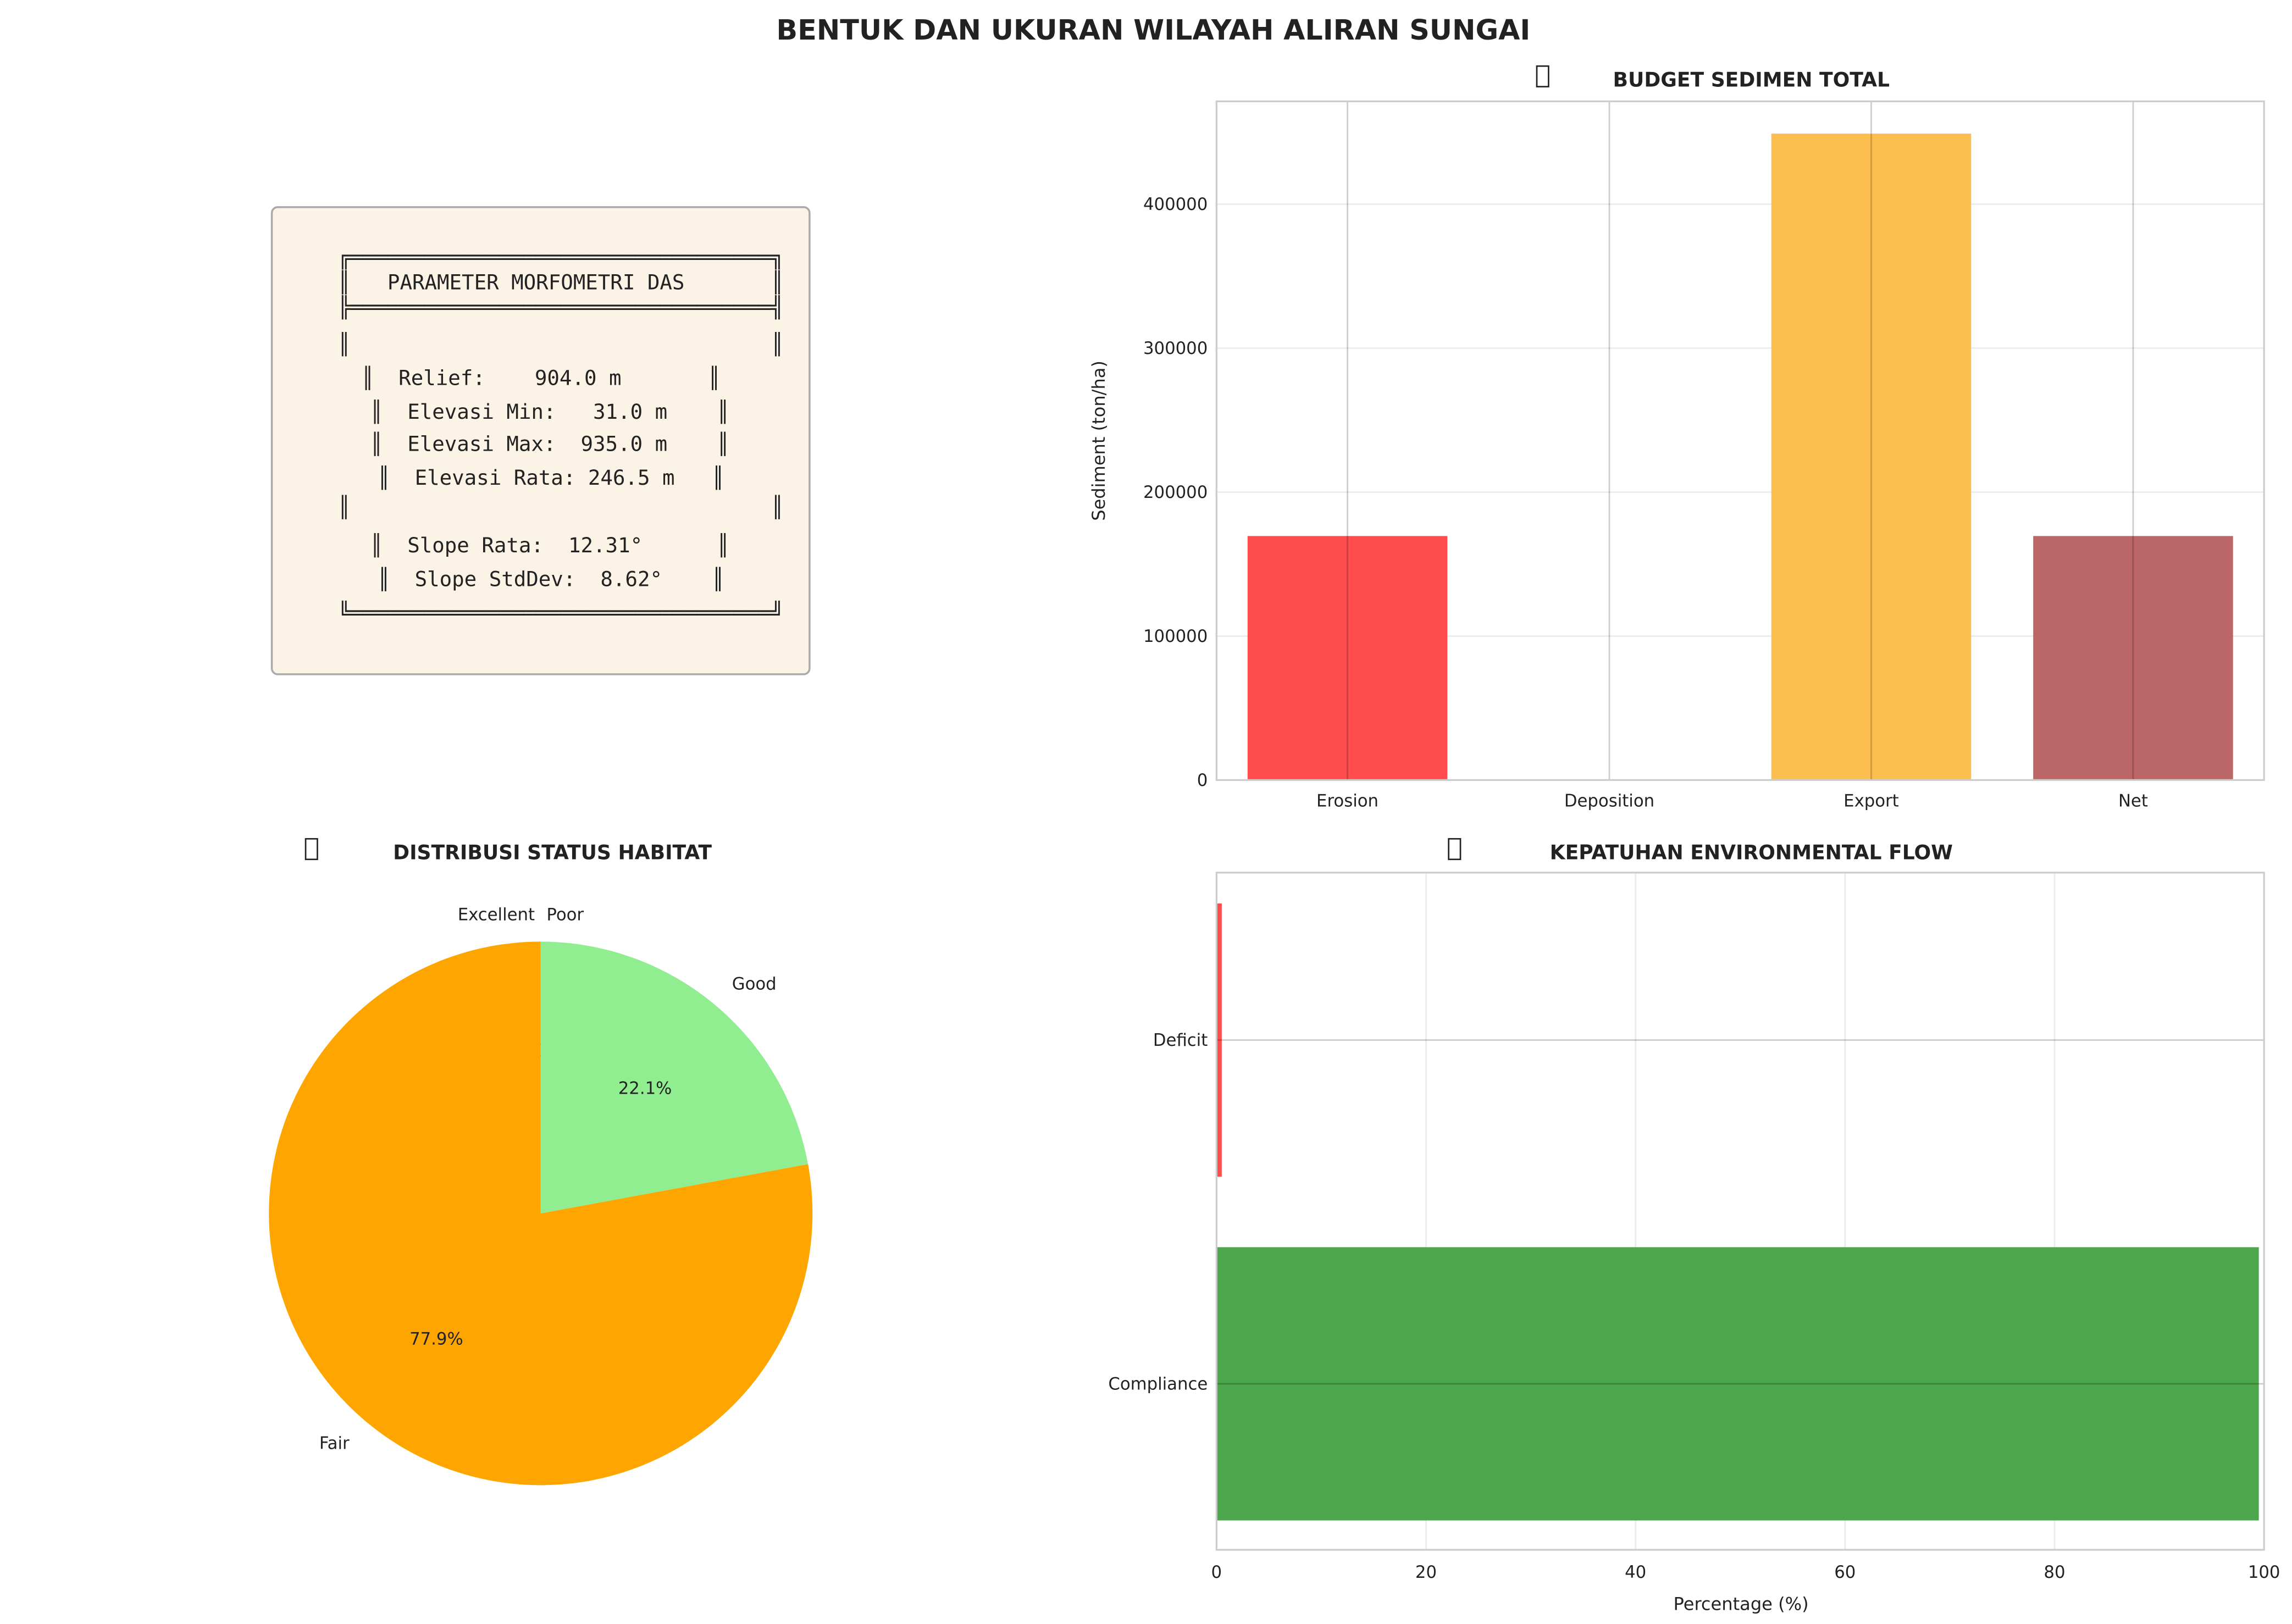 This screenshot has width=2292, height=1624. I want to click on y-tick-label: 100000, so click(1175, 636).